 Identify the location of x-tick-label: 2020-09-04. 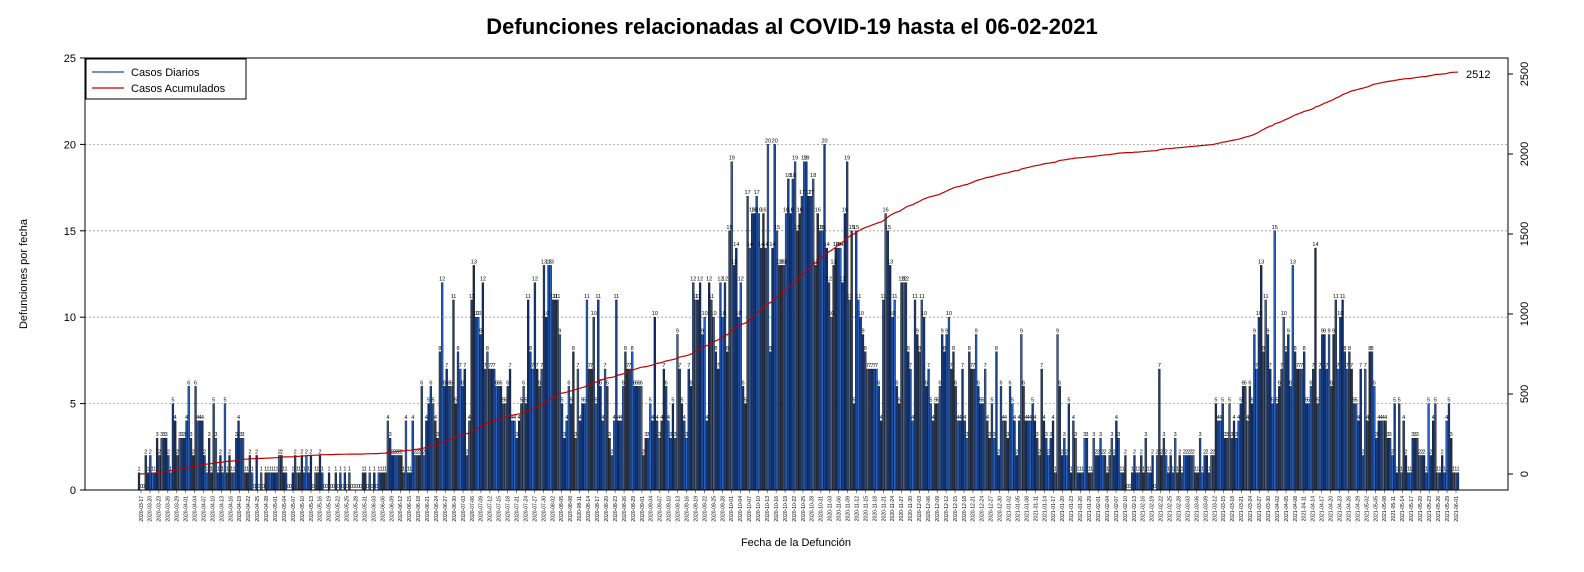
(652, 509).